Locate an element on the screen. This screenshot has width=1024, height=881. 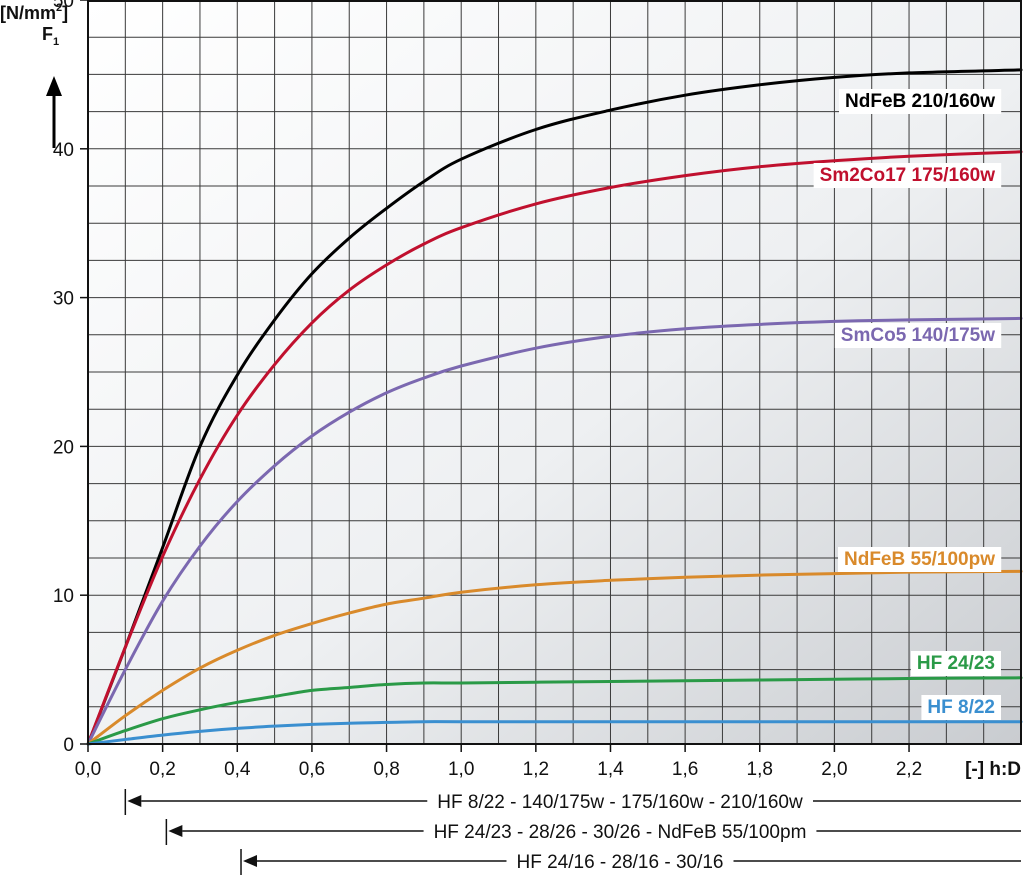
series-label-text: HF 24/23 is located at coordinates (956, 663).